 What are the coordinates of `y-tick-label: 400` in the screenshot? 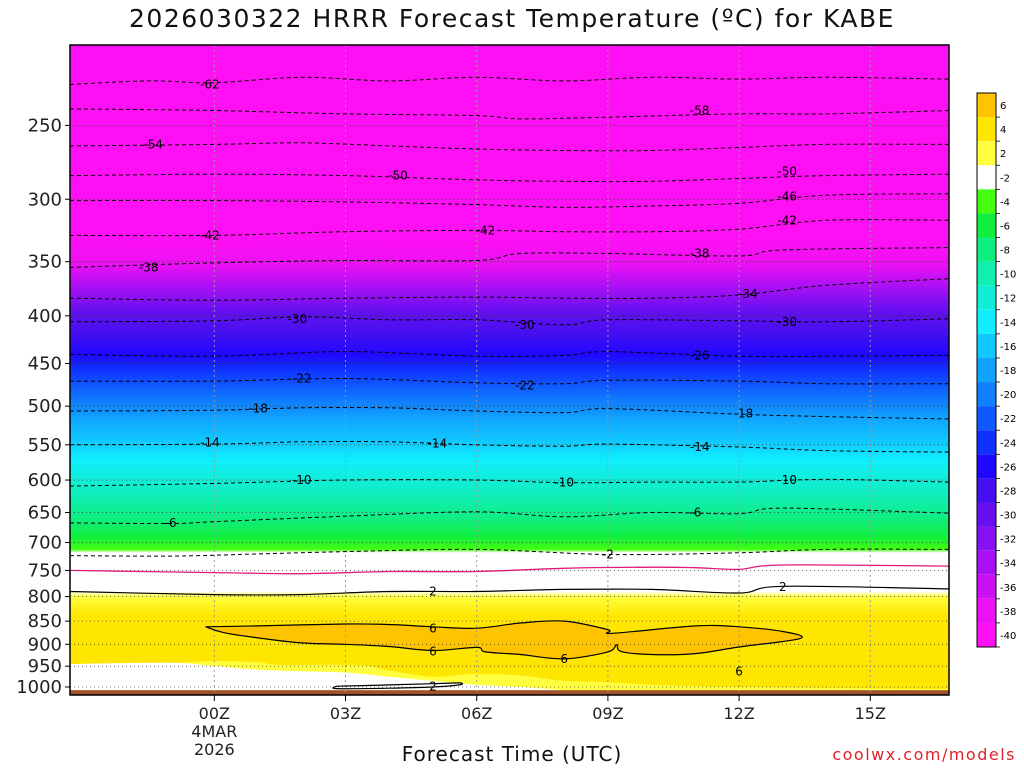 It's located at (45, 316).